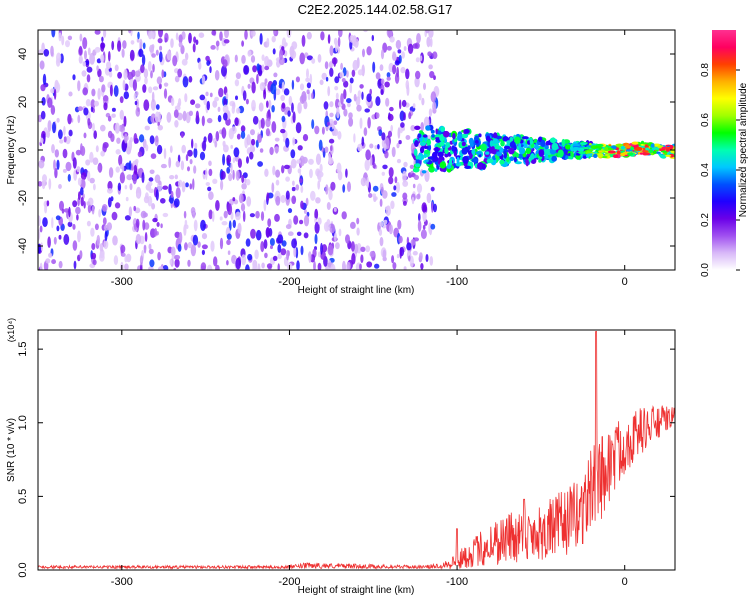 Image resolution: width=750 pixels, height=600 pixels. What do you see at coordinates (625, 282) in the screenshot?
I see `x-tick-label: 0` at bounding box center [625, 282].